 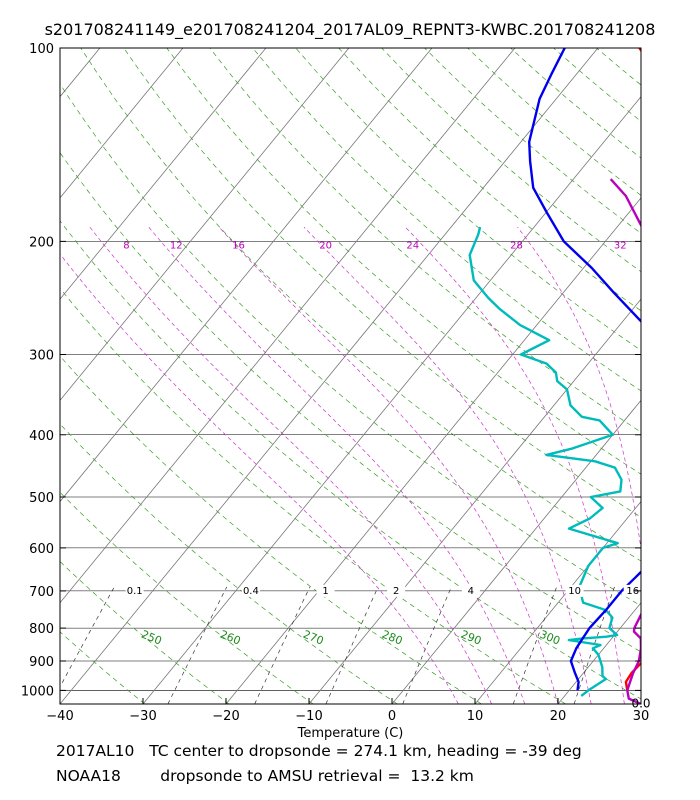 What do you see at coordinates (641, 716) in the screenshot?
I see `x-tick-label: 30` at bounding box center [641, 716].